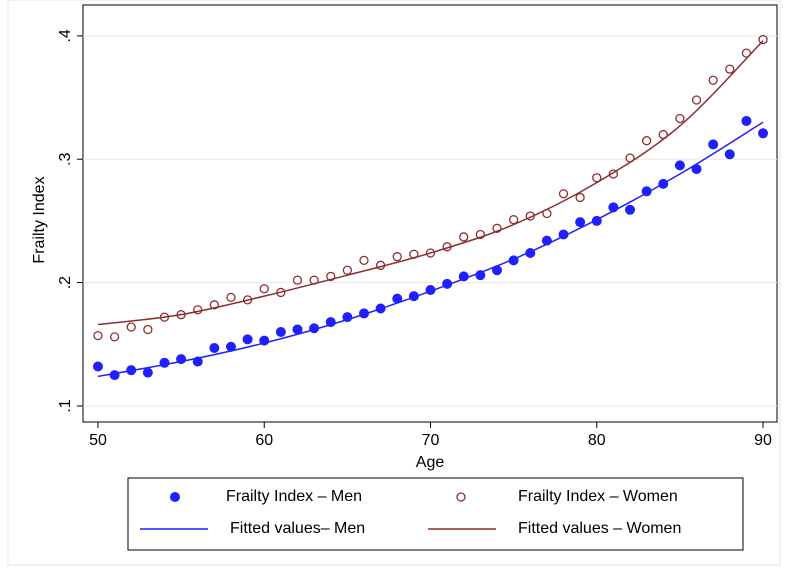  What do you see at coordinates (599, 528) in the screenshot?
I see `legend-label: Fitted values – Women` at bounding box center [599, 528].